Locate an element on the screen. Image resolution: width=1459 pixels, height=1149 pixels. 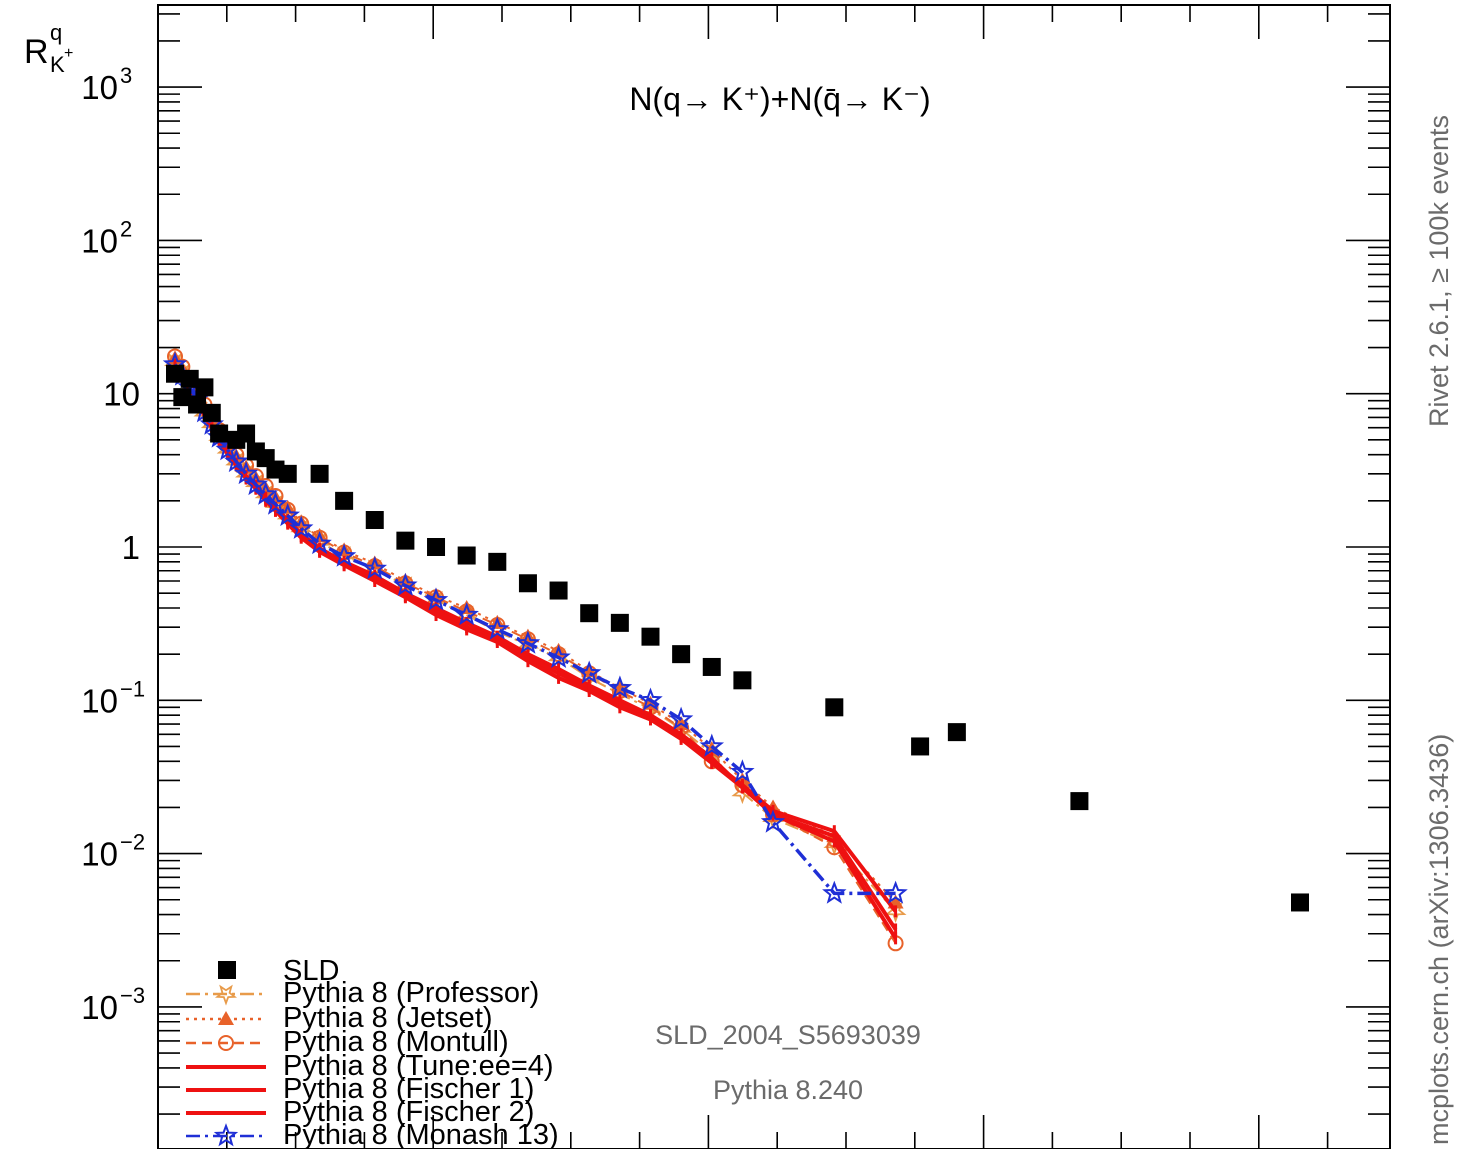
rivet-label: Rivet 2.6.1, ≥ 100k events is located at coordinates (1439, 271).